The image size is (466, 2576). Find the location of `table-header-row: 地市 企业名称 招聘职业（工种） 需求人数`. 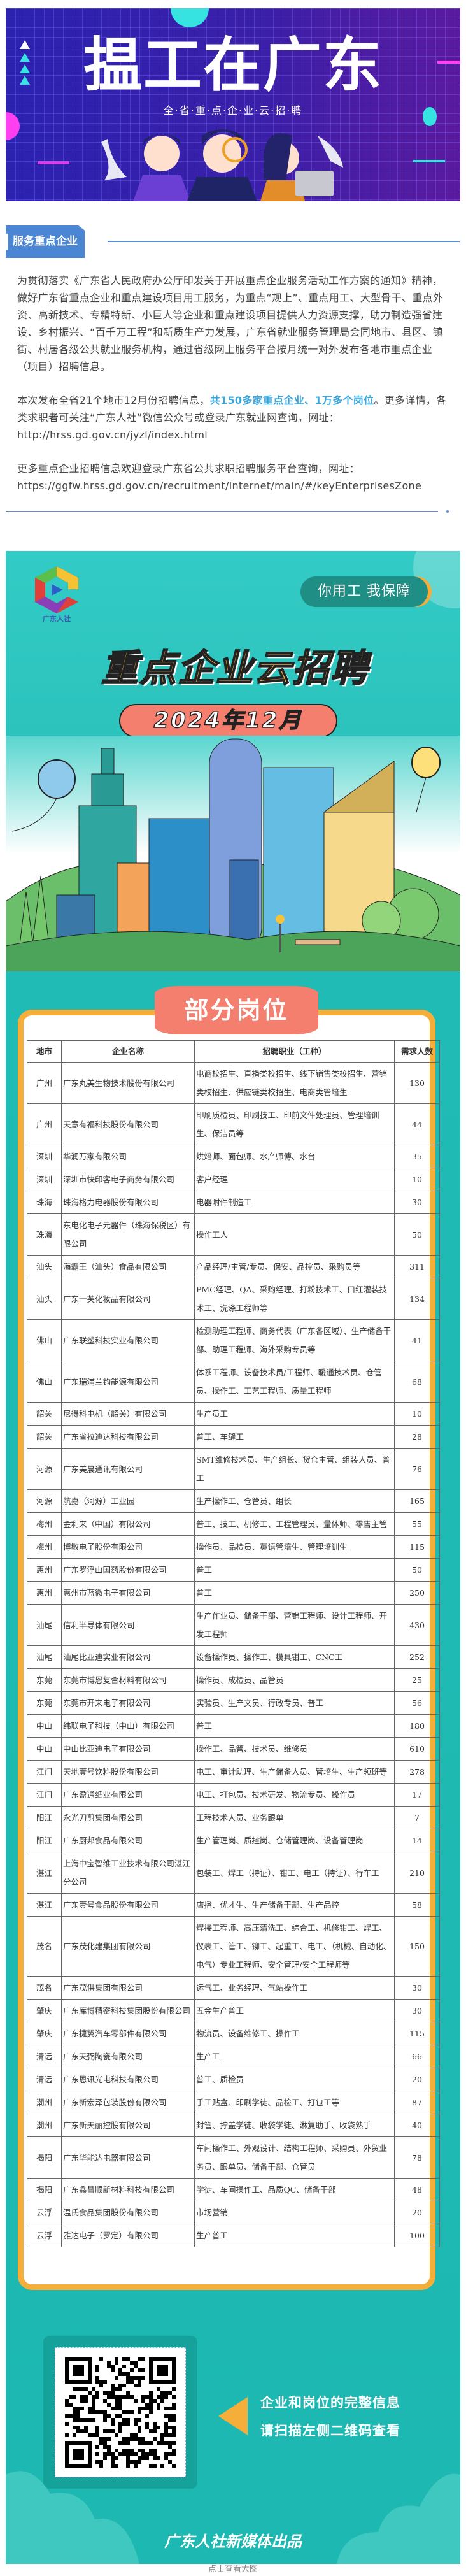

table-header-row: 地市 企业名称 招聘职业（工种） 需求人数 is located at coordinates (233, 1051).